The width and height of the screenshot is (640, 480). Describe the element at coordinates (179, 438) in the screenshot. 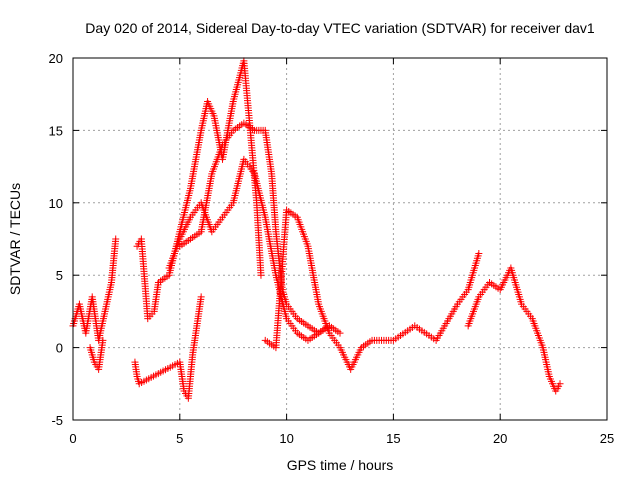

I see `x-tick-label: 5` at that location.